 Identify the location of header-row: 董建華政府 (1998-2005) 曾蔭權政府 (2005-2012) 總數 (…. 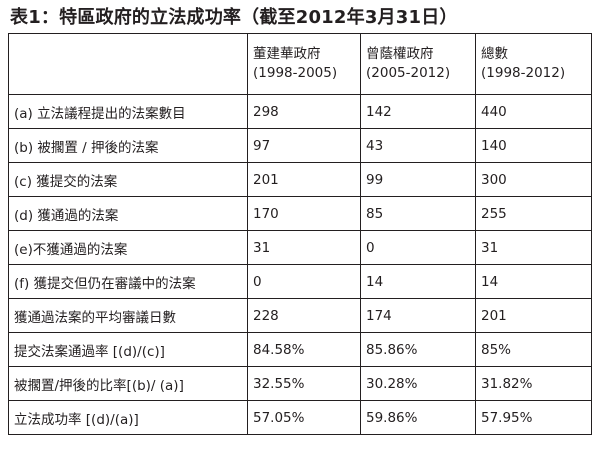
(300, 64).